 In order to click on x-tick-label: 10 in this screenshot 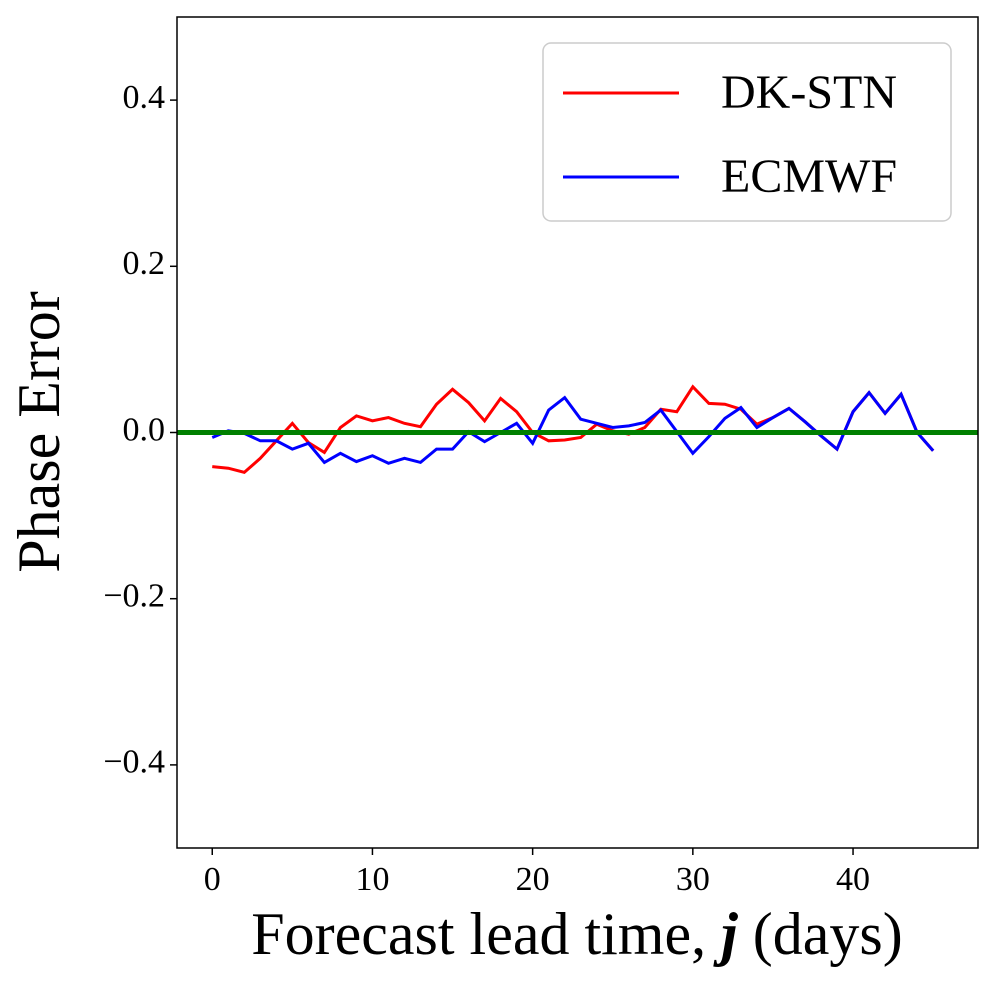, I will do `click(372, 879)`.